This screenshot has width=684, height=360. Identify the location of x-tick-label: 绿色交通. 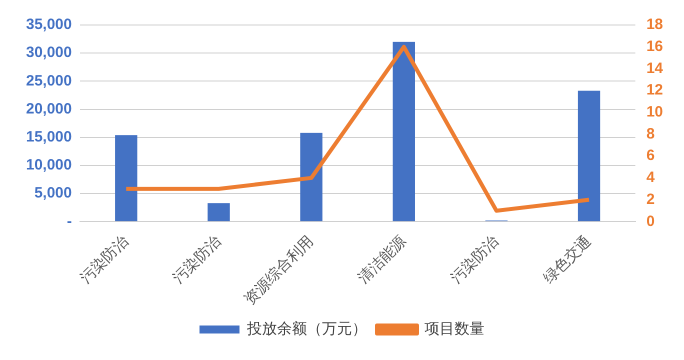
(567, 259).